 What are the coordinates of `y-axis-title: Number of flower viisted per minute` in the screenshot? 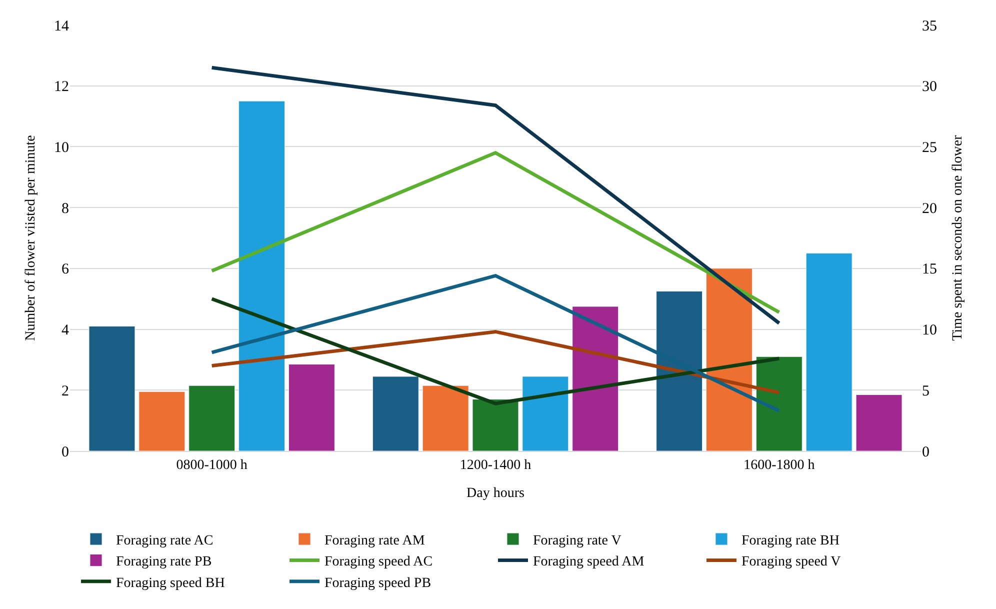 It's located at (31, 238).